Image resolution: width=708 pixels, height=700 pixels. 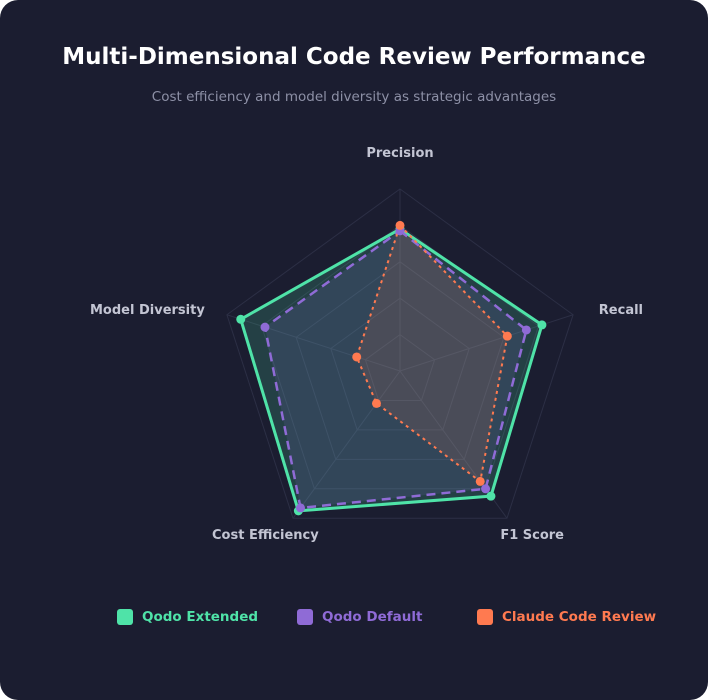 I want to click on legend-item-qodo-extended: Qodo Extended, so click(x=187, y=617).